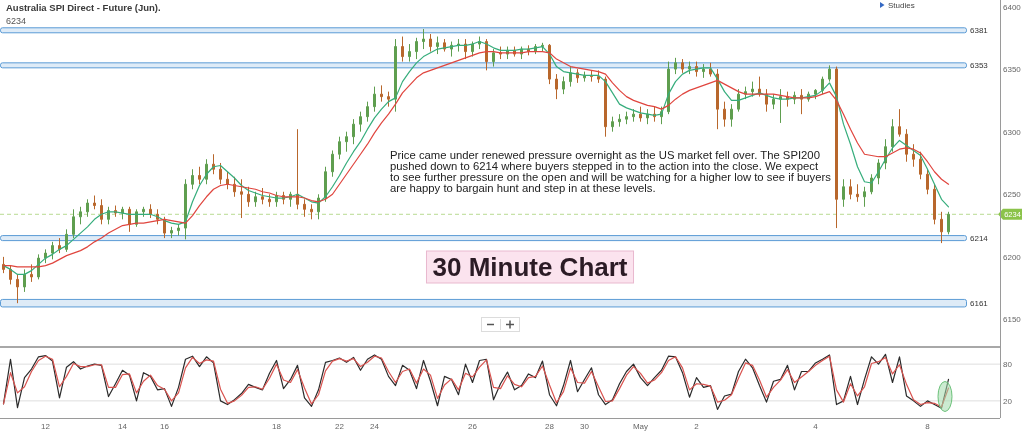 The height and width of the screenshot is (432, 1024). What do you see at coordinates (16, 21) in the screenshot?
I see `text: 6234` at bounding box center [16, 21].